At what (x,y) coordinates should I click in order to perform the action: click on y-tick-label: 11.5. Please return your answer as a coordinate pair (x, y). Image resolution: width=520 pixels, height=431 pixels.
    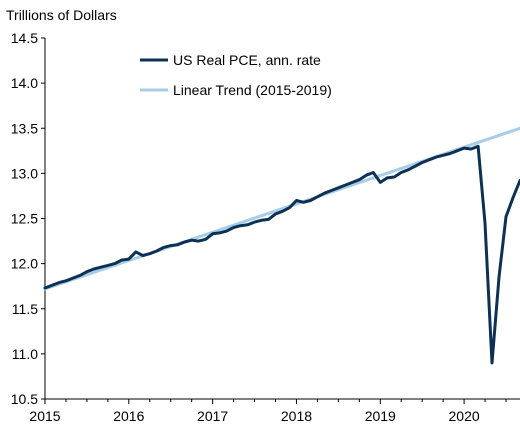
    Looking at the image, I should click on (25, 309).